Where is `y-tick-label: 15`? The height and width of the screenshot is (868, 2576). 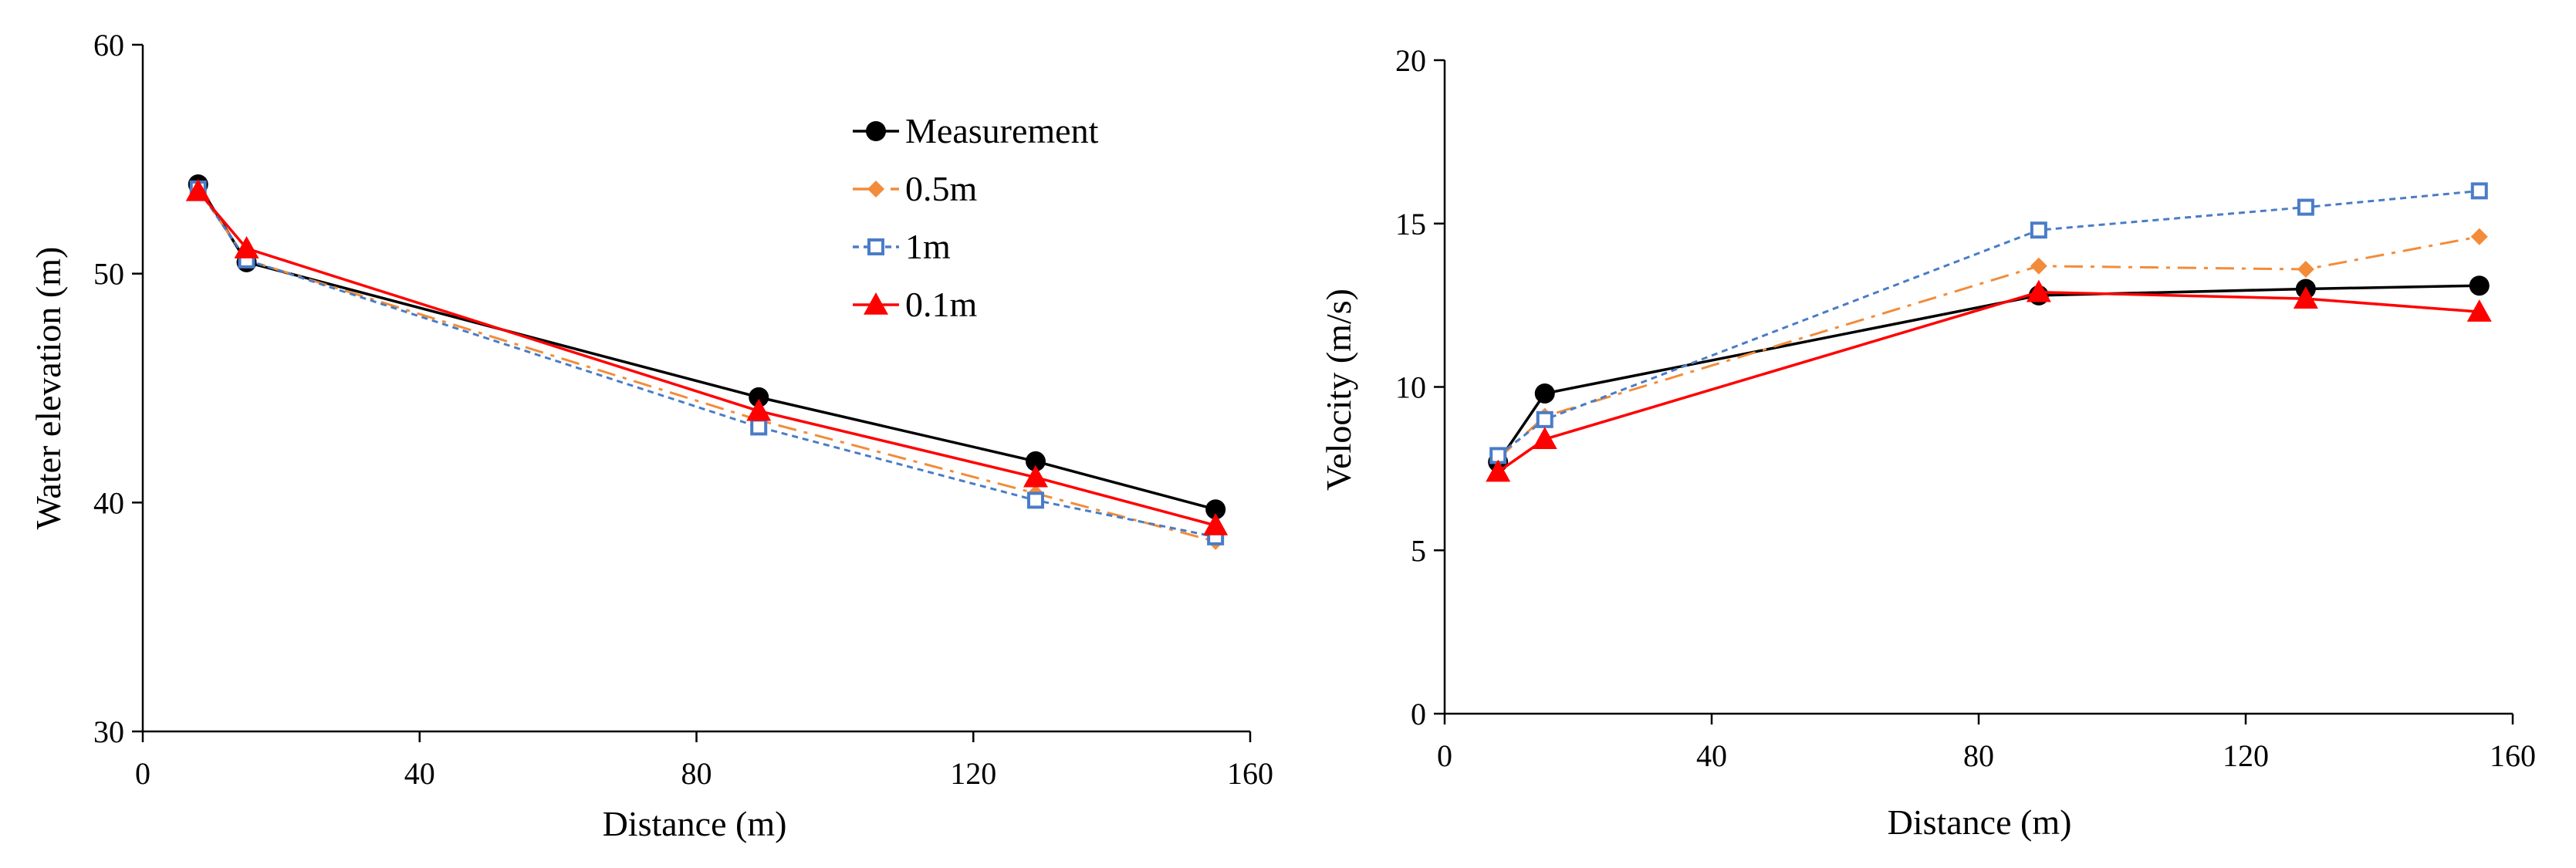 y-tick-label: 15 is located at coordinates (1410, 224).